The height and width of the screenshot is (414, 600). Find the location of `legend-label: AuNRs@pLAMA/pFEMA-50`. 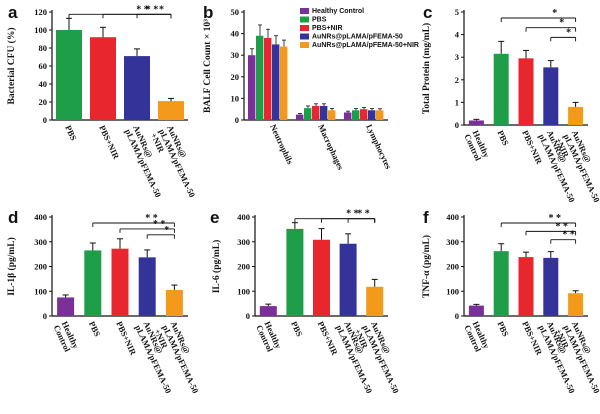

legend-label: AuNRs@pLAMA/pFEMA-50 is located at coordinates (357, 37).